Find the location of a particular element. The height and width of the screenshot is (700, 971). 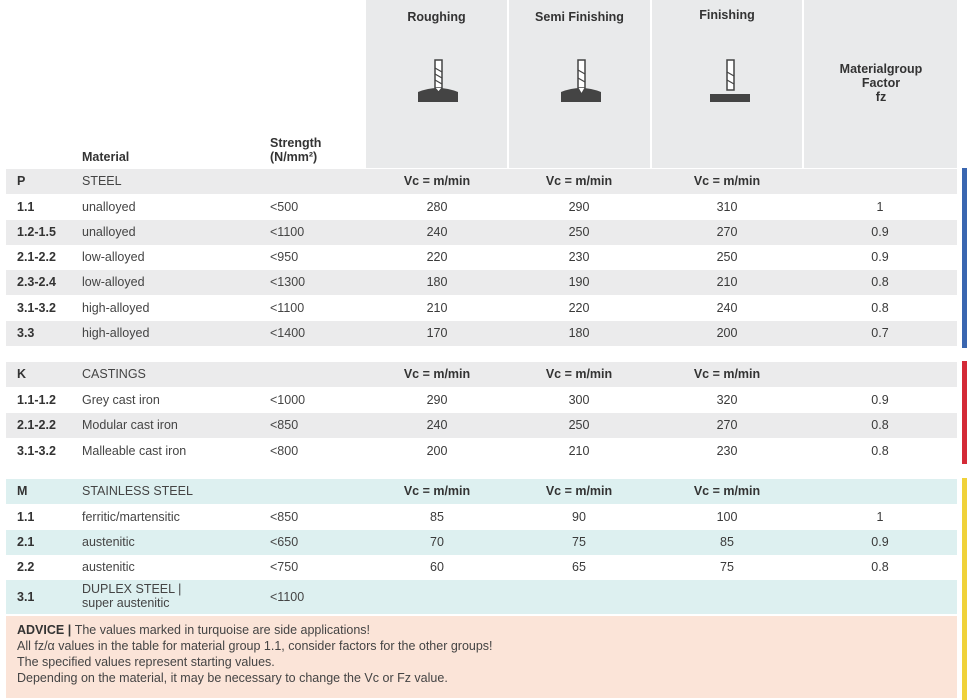

steel-group-header: P STEEL Vc = m/min Vc = m/min Vc = m/min is located at coordinates (481, 181).